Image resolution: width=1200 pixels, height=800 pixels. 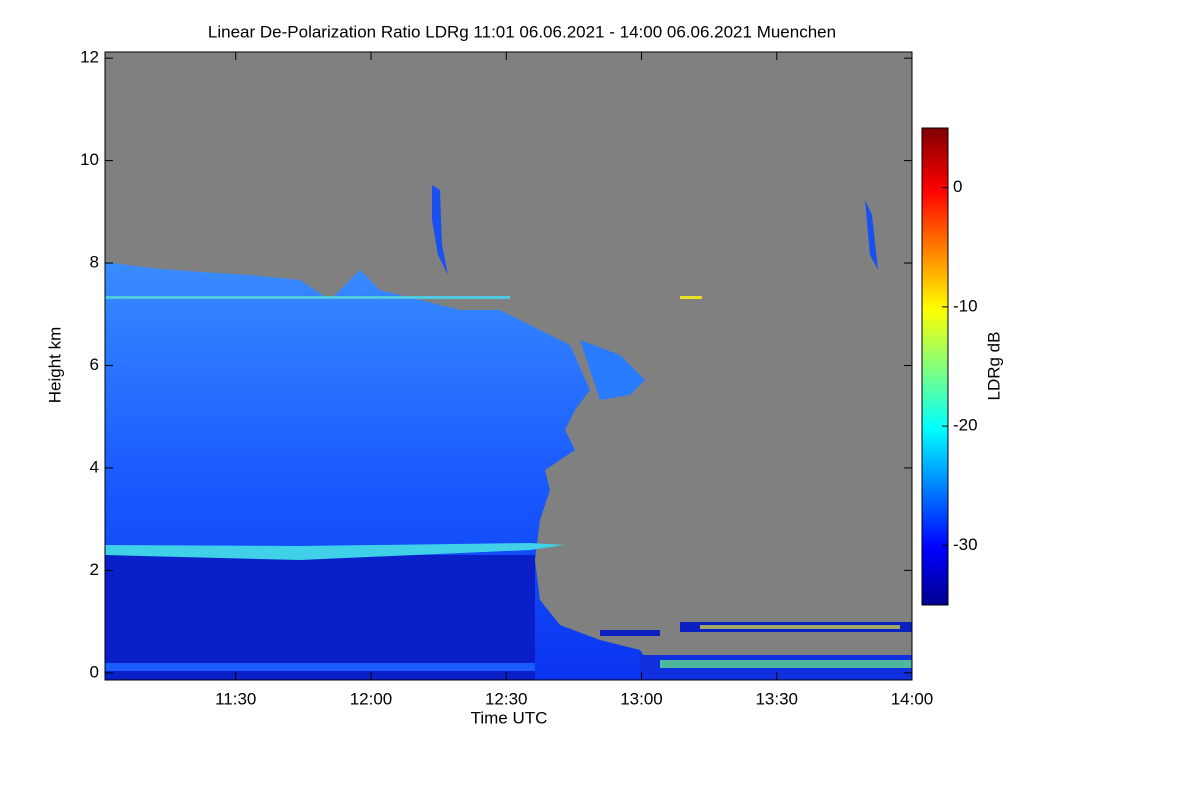 I want to click on y-tick-label: 6, so click(x=94, y=364).